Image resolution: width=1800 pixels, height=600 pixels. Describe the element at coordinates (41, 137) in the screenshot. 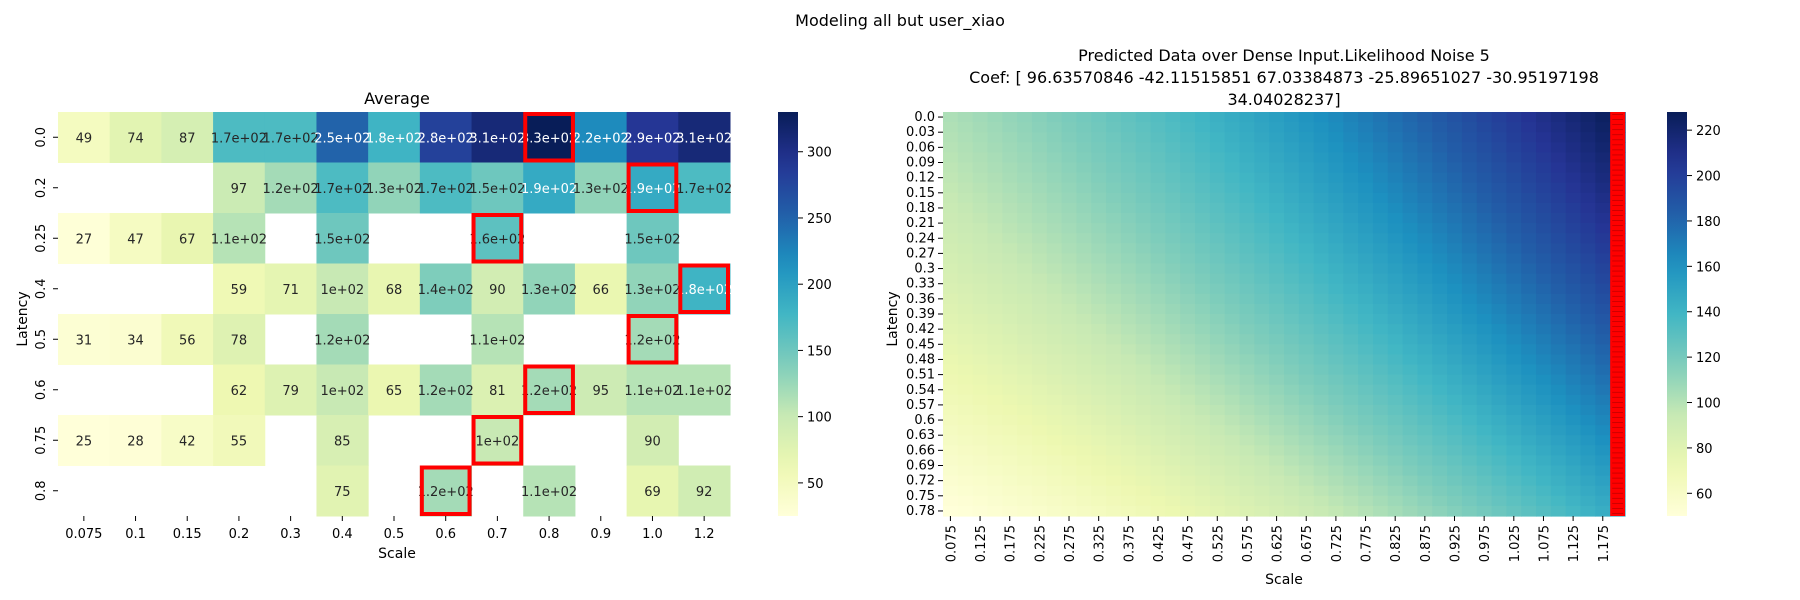

I see `heatmap-average-y-tick-label: 0.0` at that location.